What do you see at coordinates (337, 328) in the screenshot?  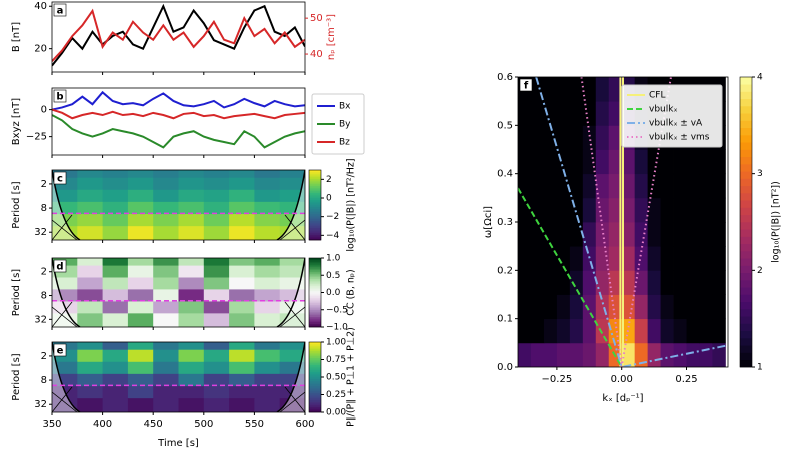 I see `colorbar-tick-label: −1.0` at bounding box center [337, 328].